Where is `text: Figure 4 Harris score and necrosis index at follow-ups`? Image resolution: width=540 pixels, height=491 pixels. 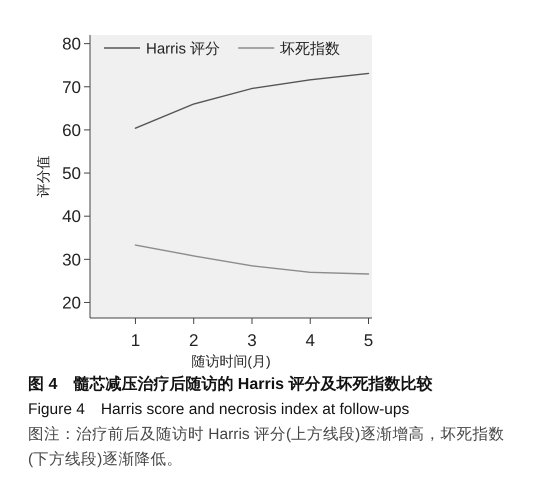
text: Figure 4 Harris score and necrosis index at follow-ups is located at coordinates (219, 410).